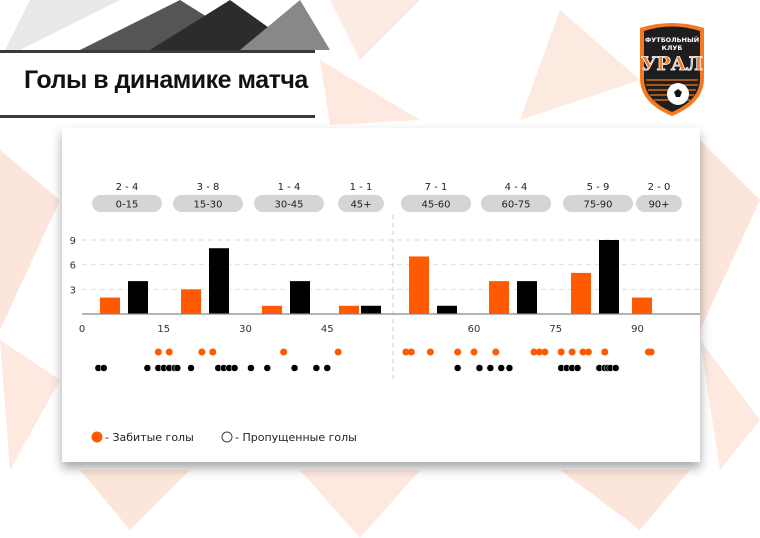  I want to click on page-title: Голы в динамике матча, so click(166, 80).